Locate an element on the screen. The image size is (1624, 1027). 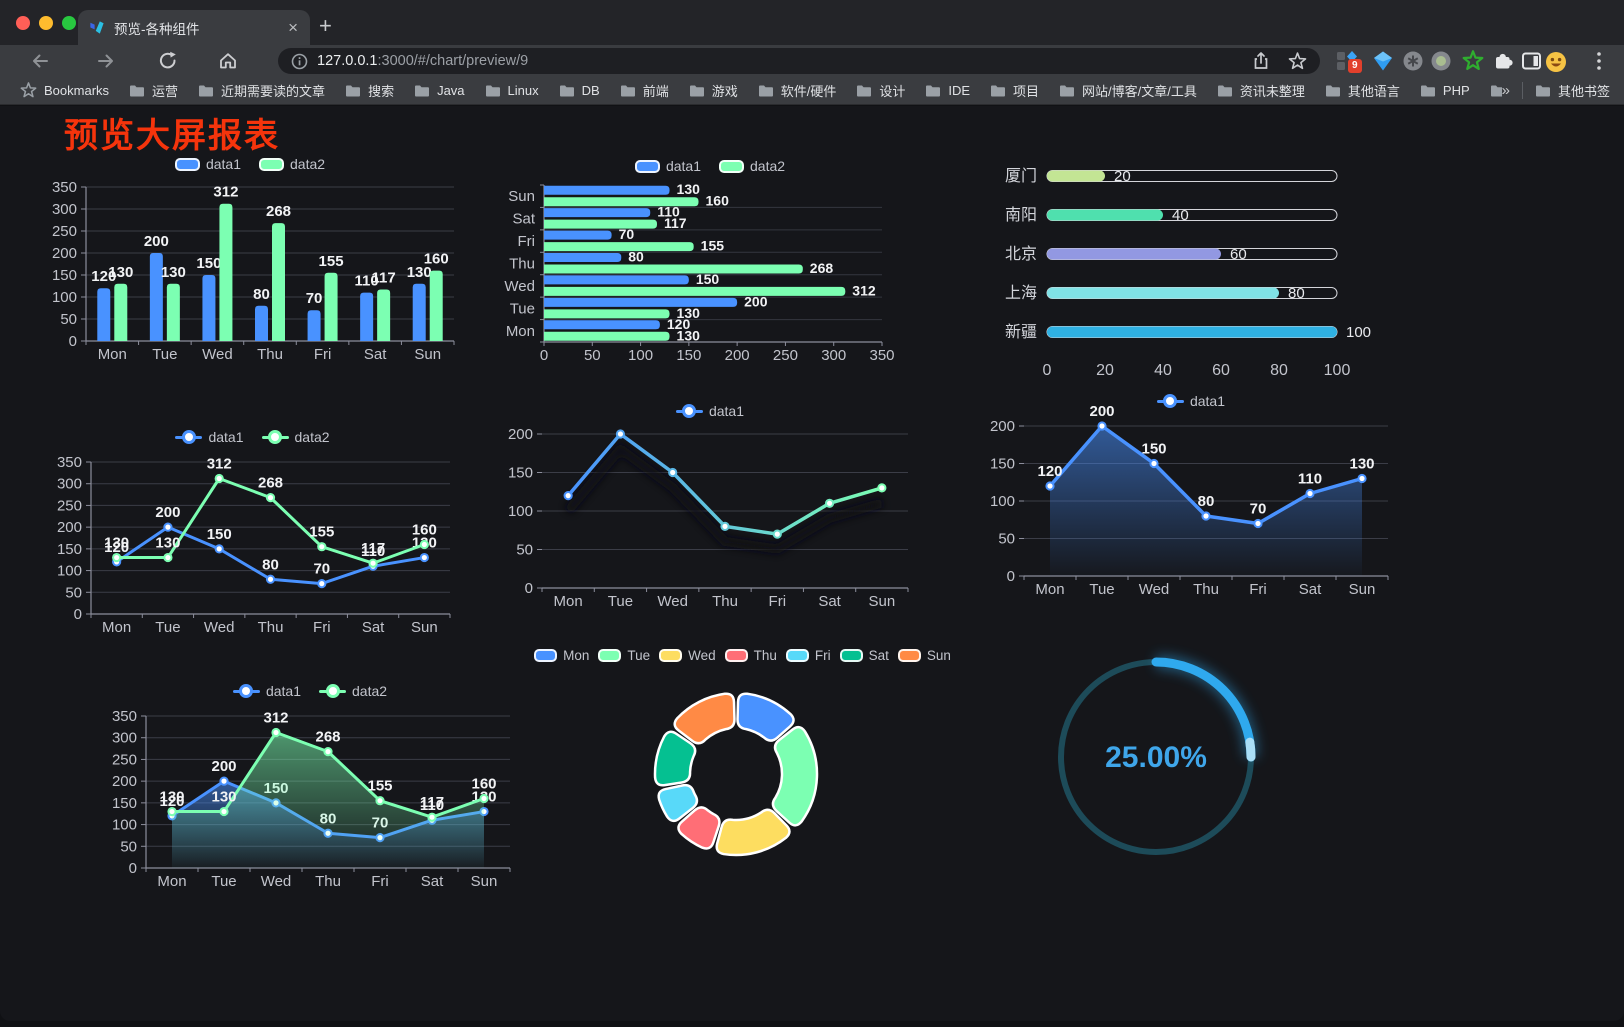
record-circle-extension-icon is located at coordinates (1441, 61).